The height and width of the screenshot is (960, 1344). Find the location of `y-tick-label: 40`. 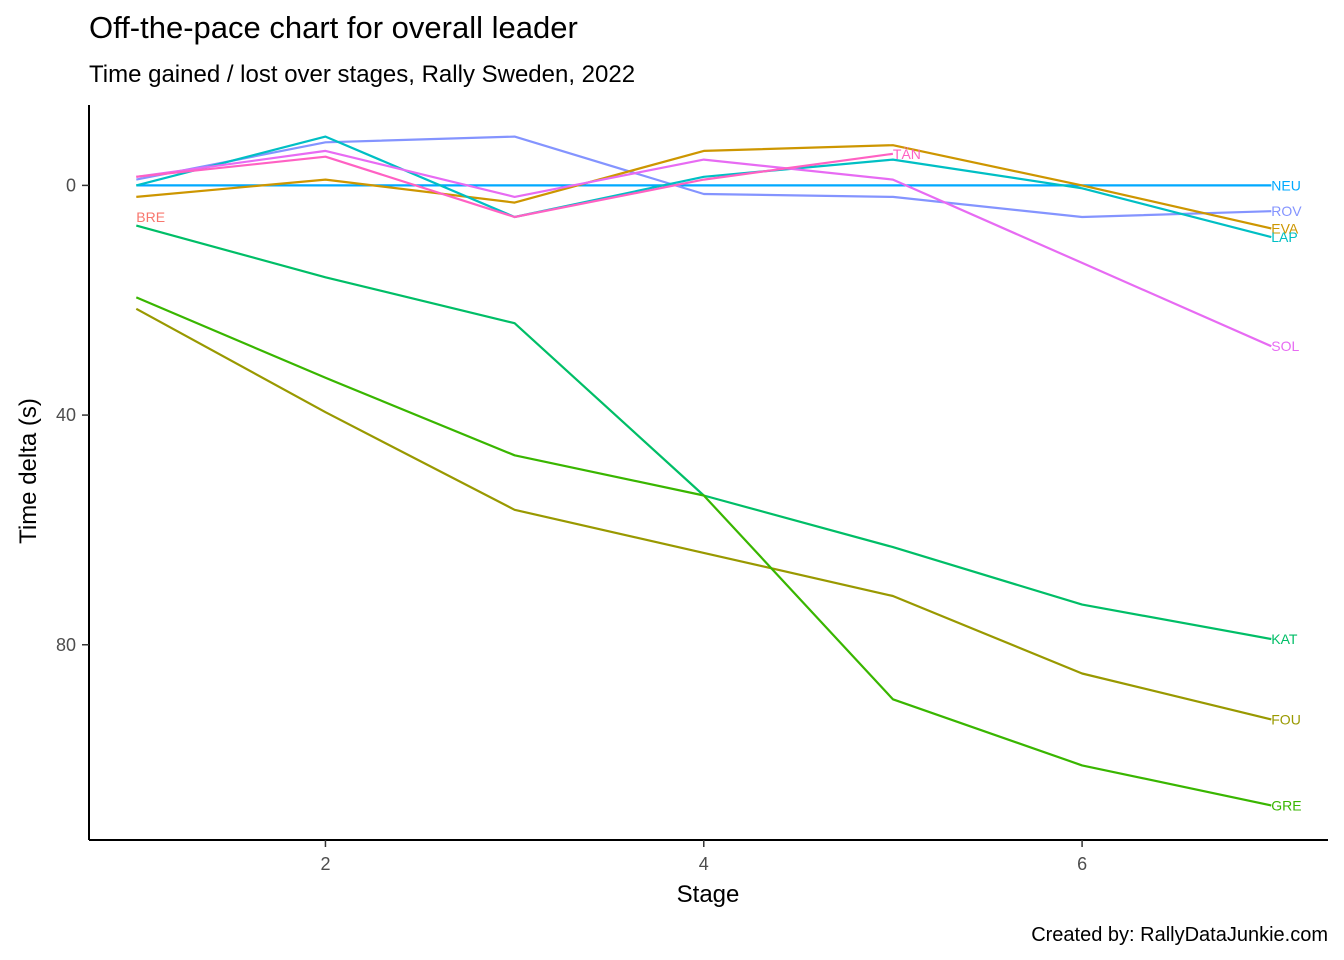

y-tick-label: 40 is located at coordinates (66, 415).